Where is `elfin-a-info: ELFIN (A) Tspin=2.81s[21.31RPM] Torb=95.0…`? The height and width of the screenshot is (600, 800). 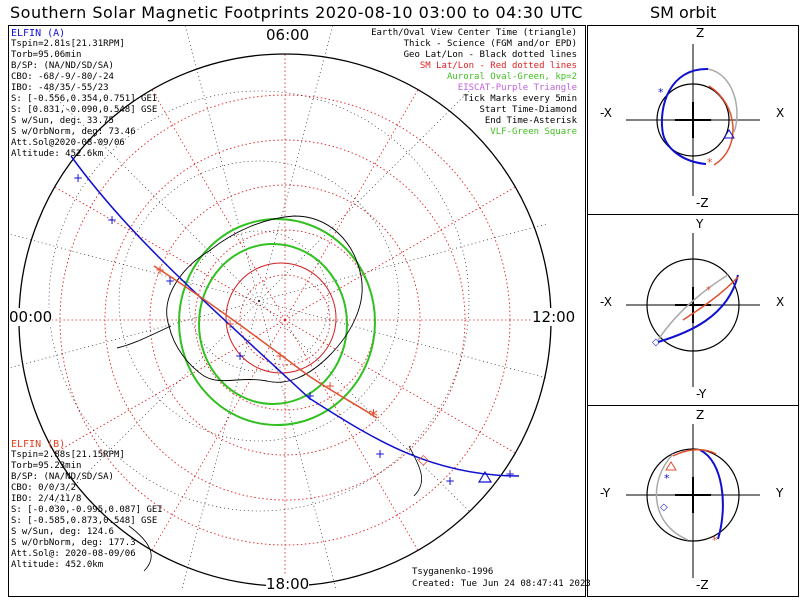
elfin-a-info: ELFIN (A) Tspin=2.81s[21.31RPM] Torb=95.0… is located at coordinates (84, 94).